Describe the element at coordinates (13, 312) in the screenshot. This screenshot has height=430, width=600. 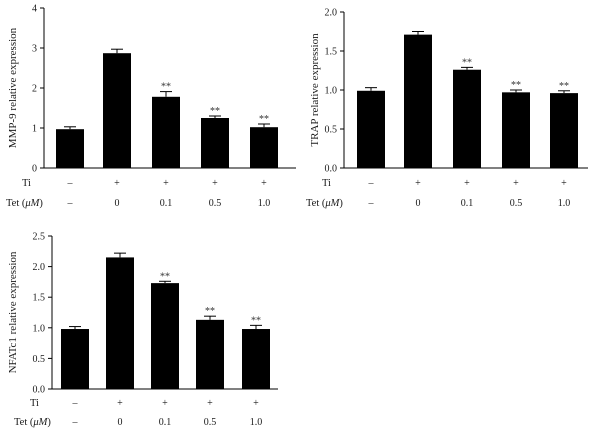
I see `y-axis-label: NFATc1 relative expression` at that location.